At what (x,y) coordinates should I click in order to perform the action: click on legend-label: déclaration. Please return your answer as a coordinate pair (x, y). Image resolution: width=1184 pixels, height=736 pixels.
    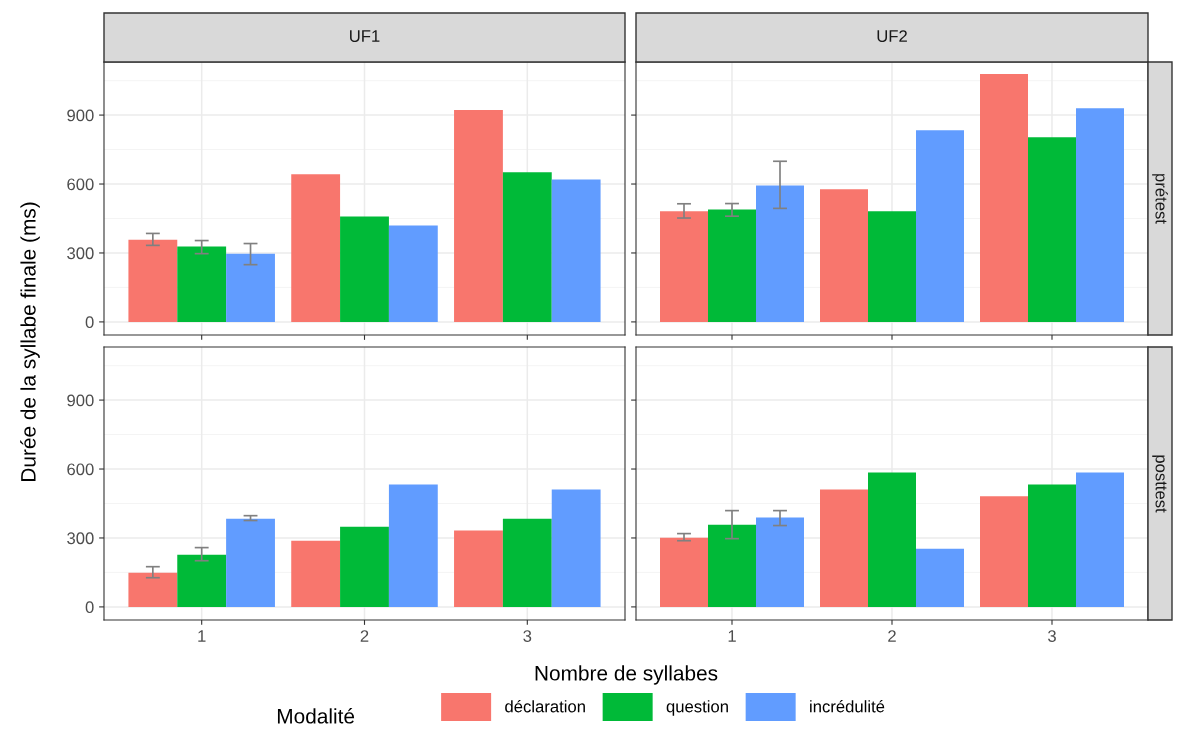
    Looking at the image, I should click on (545, 706).